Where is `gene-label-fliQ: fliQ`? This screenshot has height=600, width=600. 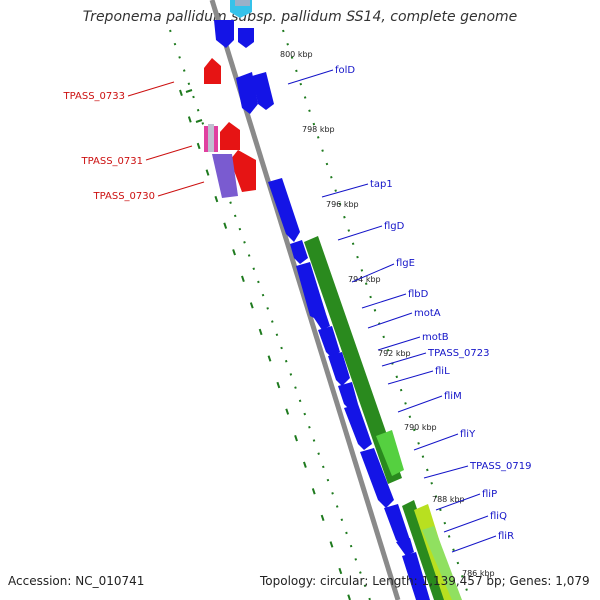
gene-label-fliQ: fliQ is located at coordinates (498, 516).